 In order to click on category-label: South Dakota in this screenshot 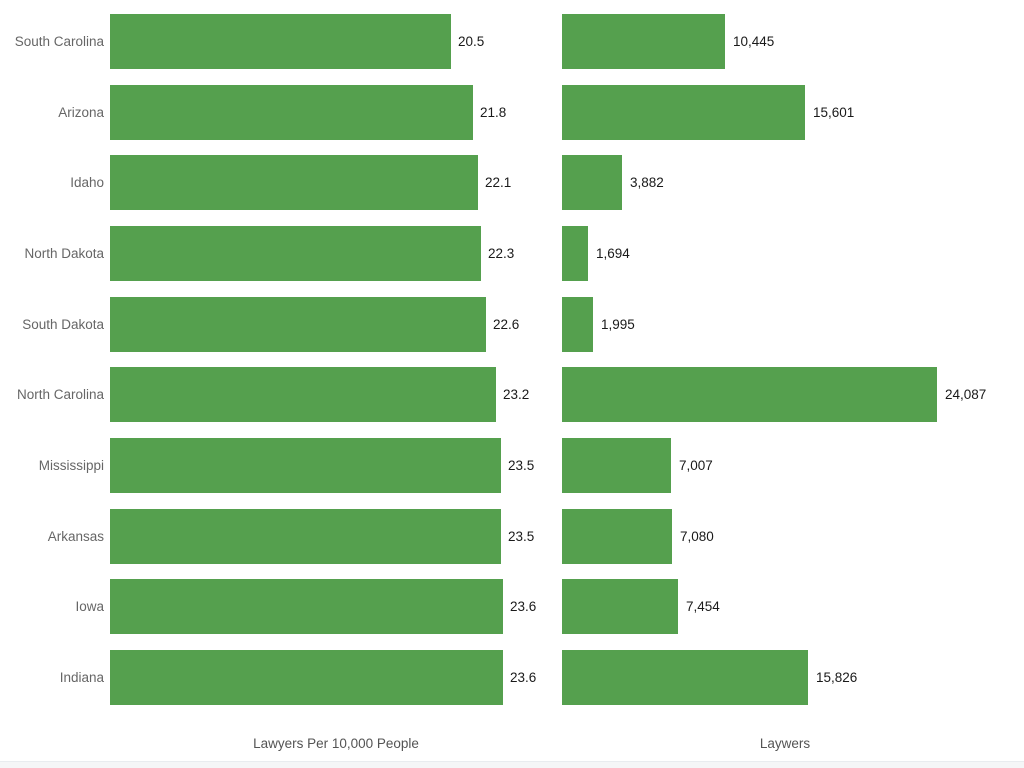, I will do `click(63, 324)`.